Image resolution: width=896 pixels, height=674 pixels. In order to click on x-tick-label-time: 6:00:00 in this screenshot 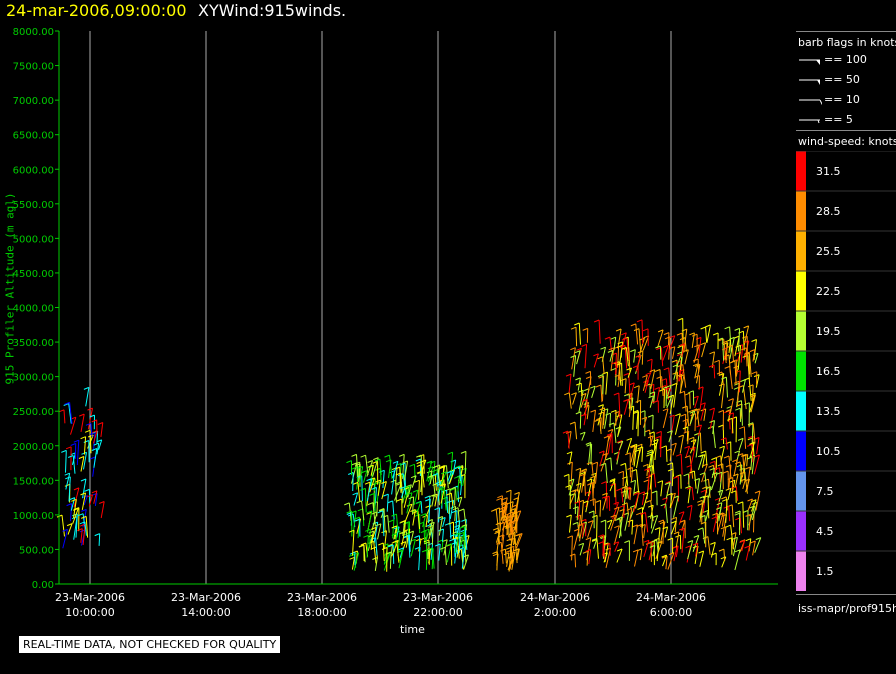, I will do `click(671, 612)`.